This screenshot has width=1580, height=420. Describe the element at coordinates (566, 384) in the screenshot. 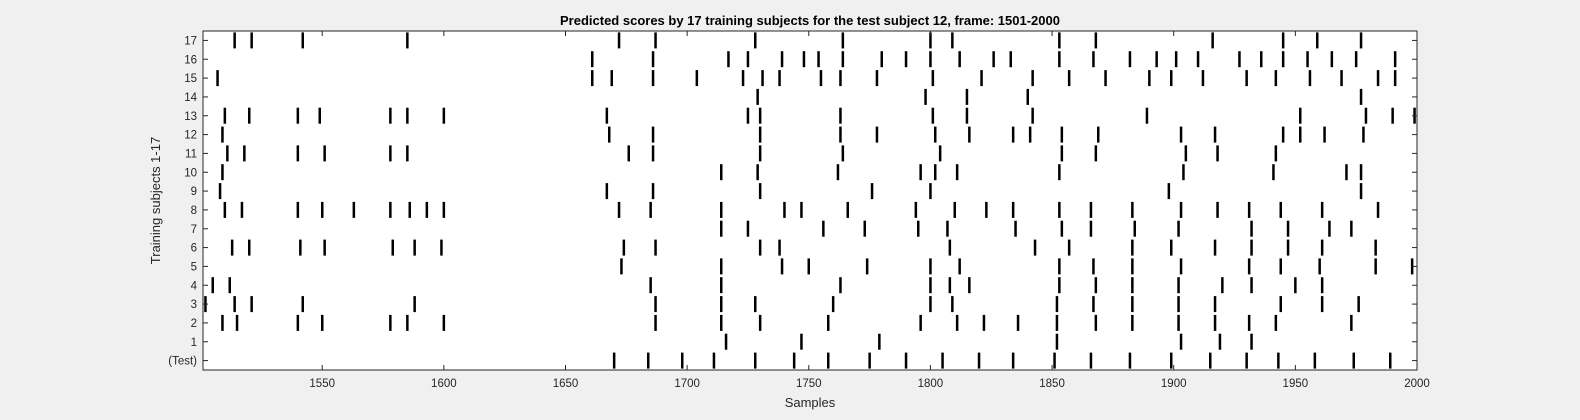

I see `x-tick-label: 1650` at that location.